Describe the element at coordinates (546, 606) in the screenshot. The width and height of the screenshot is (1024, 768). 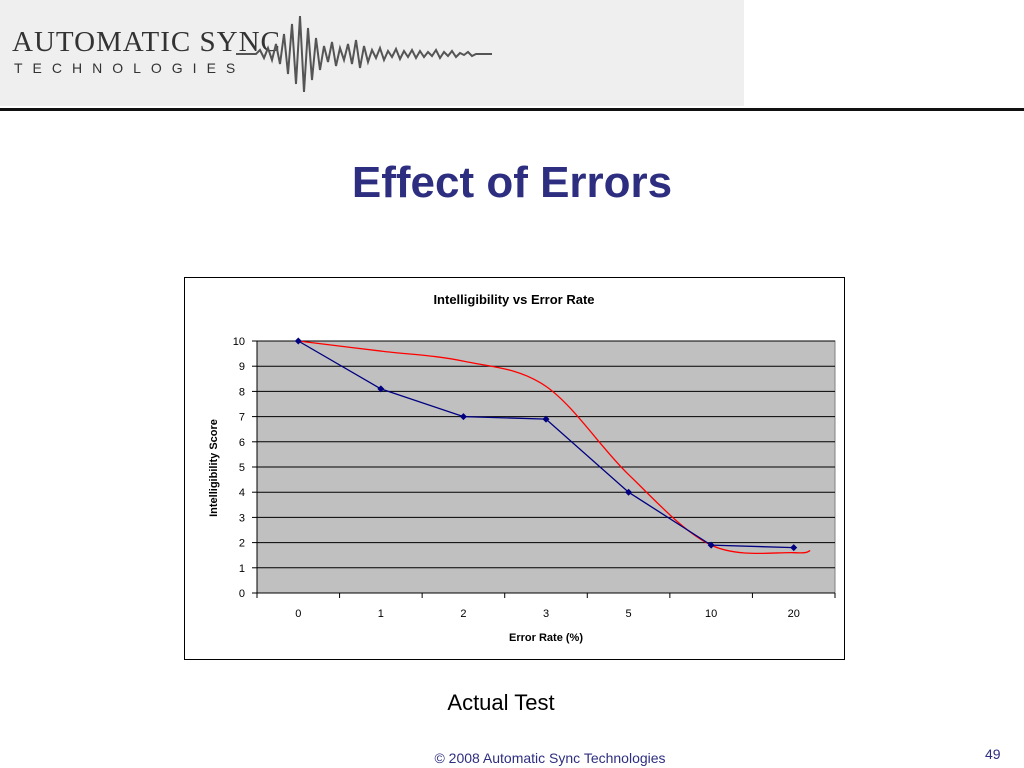
I see `x-axis-ticks: 0 1 2 3 5 10 20` at that location.